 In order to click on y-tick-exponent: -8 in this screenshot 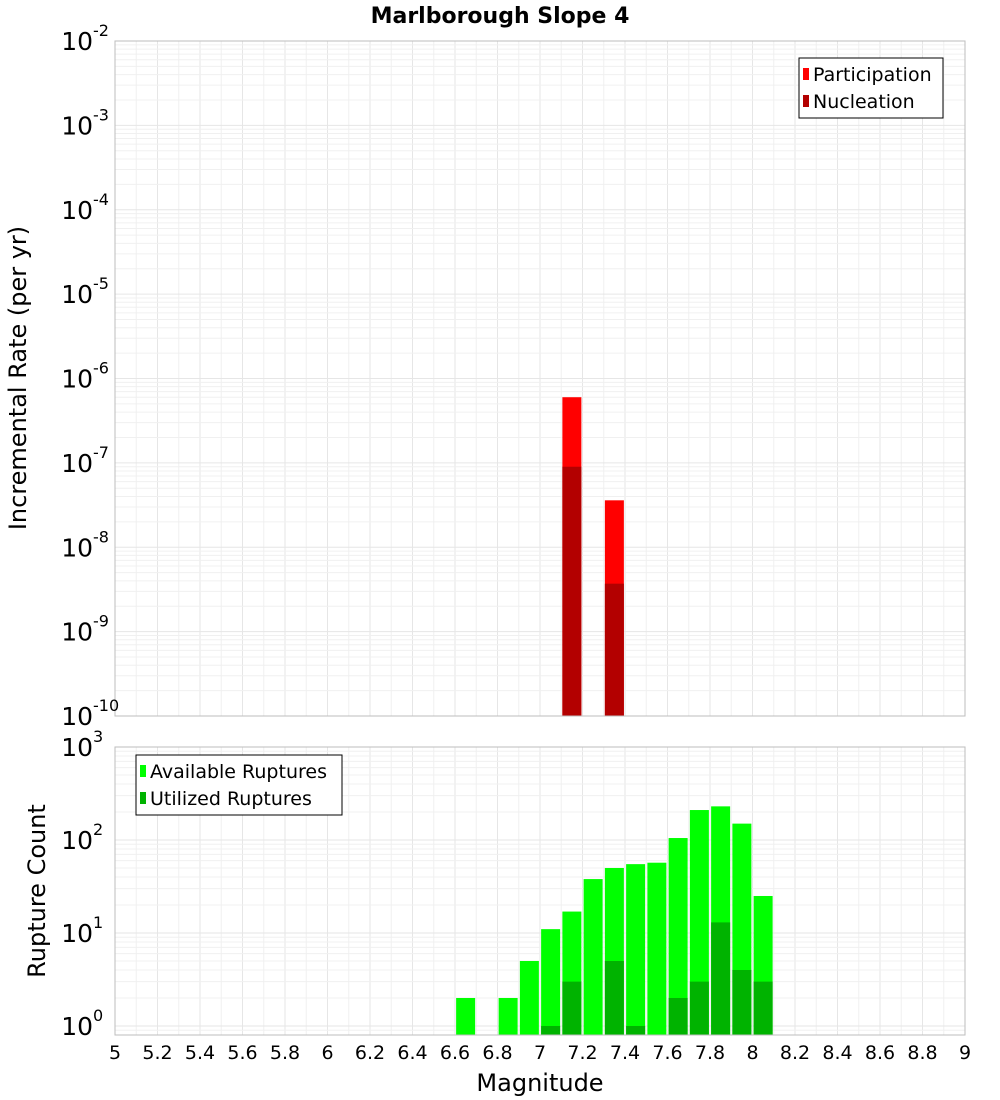, I will do `click(101, 536)`.